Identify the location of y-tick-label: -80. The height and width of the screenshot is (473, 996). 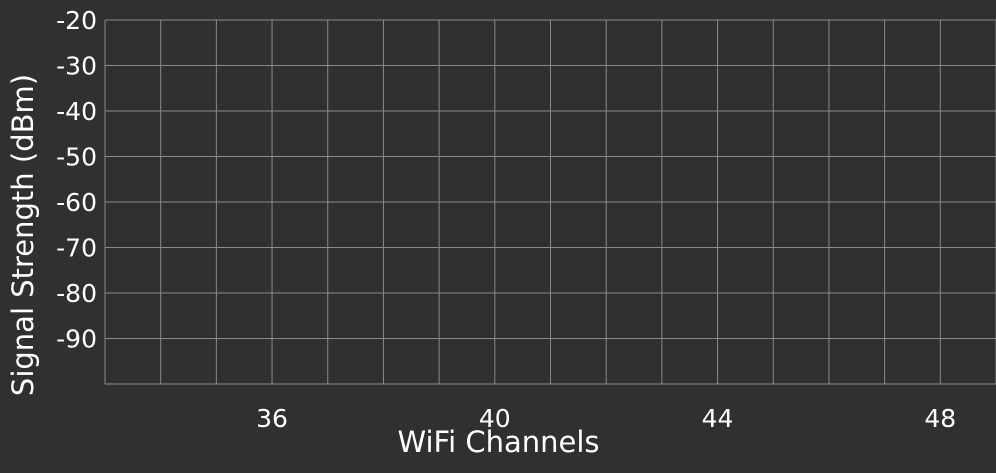
(76, 293).